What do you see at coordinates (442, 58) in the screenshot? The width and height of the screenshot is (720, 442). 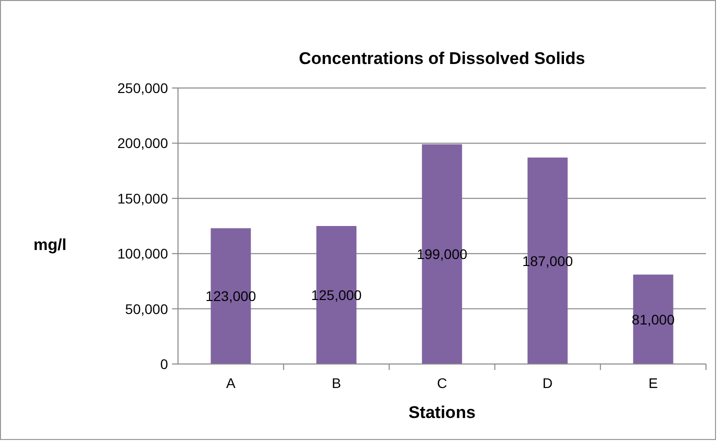 I see `chart-title: Concentrations of Dissolved Solids` at bounding box center [442, 58].